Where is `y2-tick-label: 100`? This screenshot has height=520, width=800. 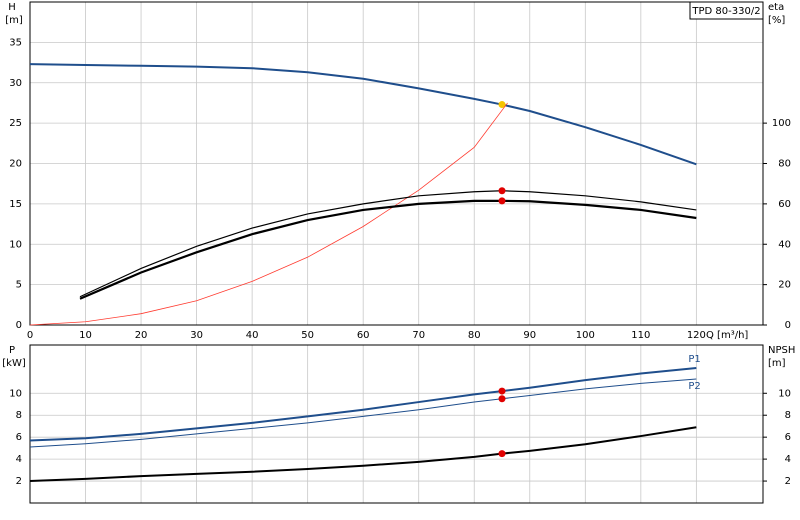
y2-tick-label: 100 is located at coordinates (781, 123).